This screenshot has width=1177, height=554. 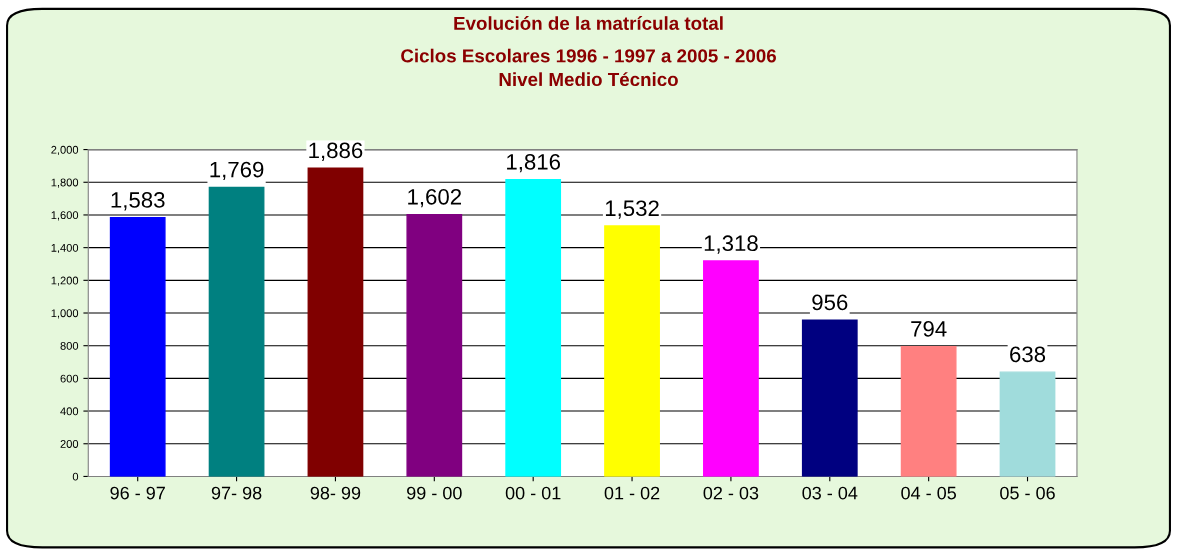 What do you see at coordinates (69, 411) in the screenshot?
I see `y-tick-label: 400` at bounding box center [69, 411].